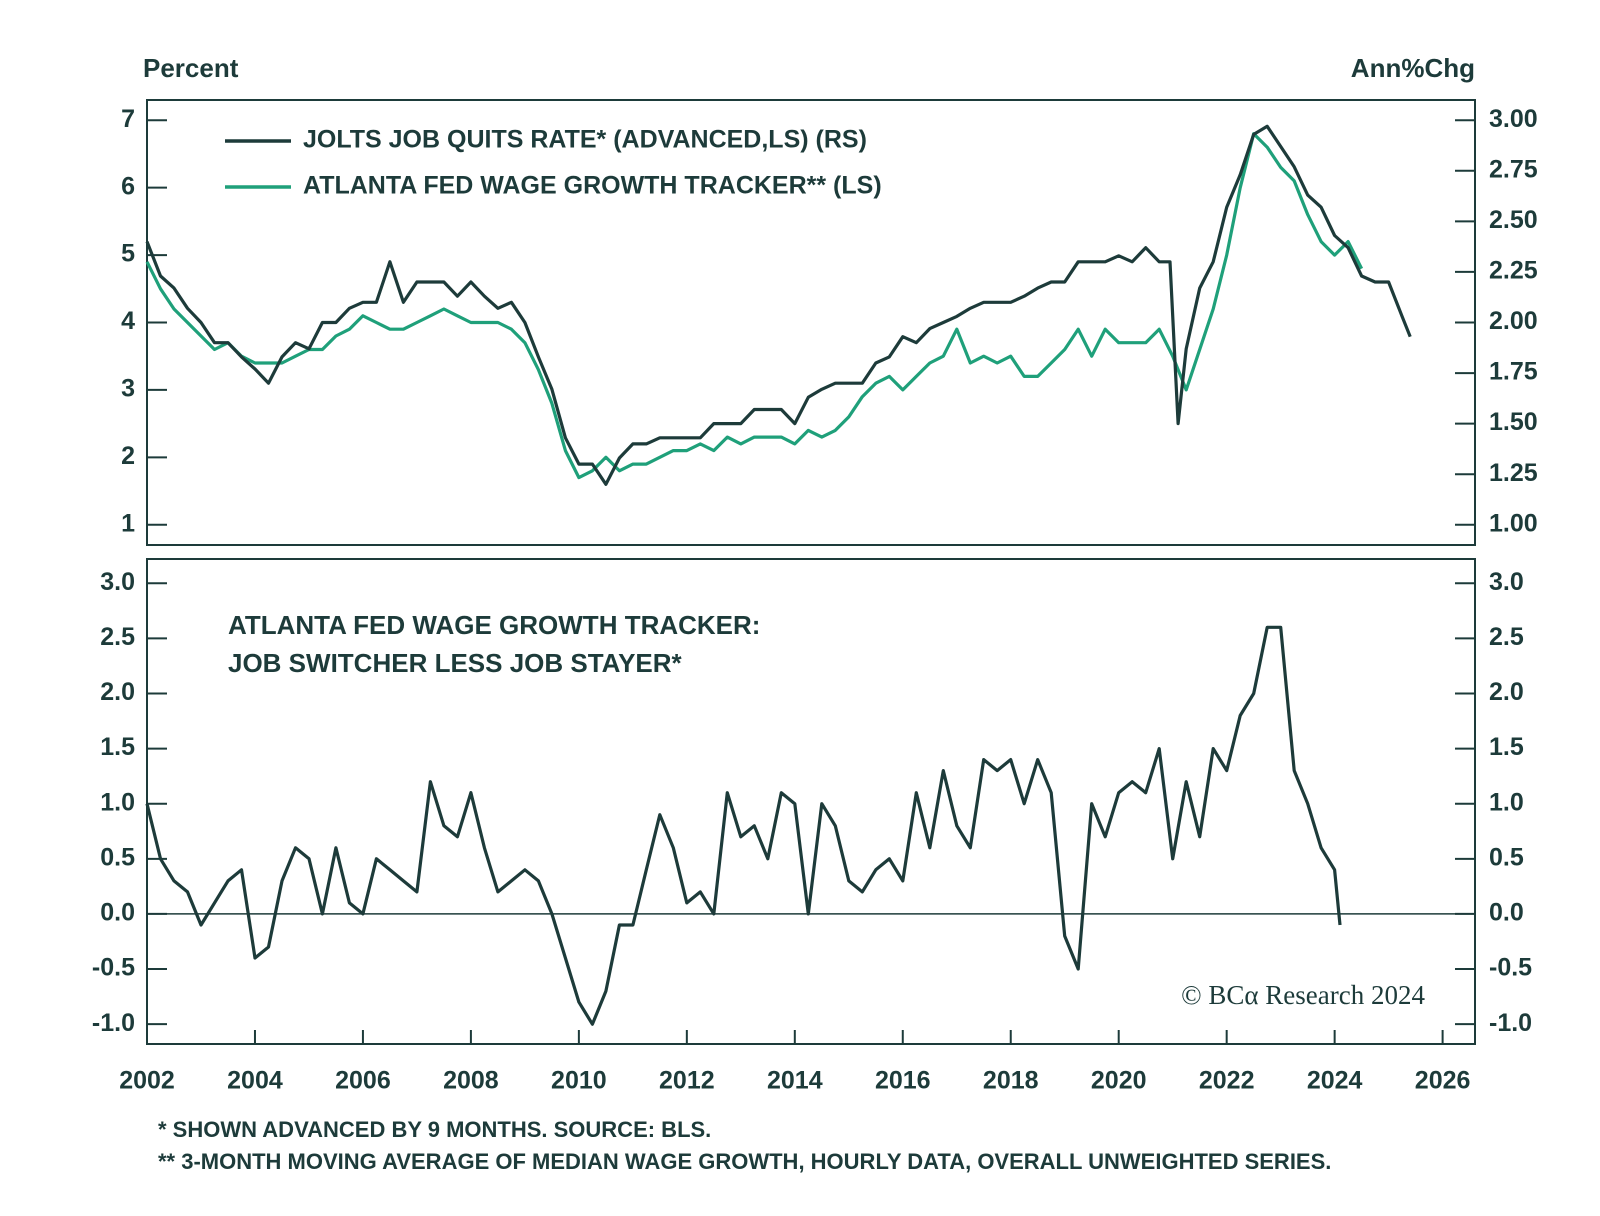  What do you see at coordinates (1413, 68) in the screenshot?
I see `y2-axis-label: Ann%Chg` at bounding box center [1413, 68].